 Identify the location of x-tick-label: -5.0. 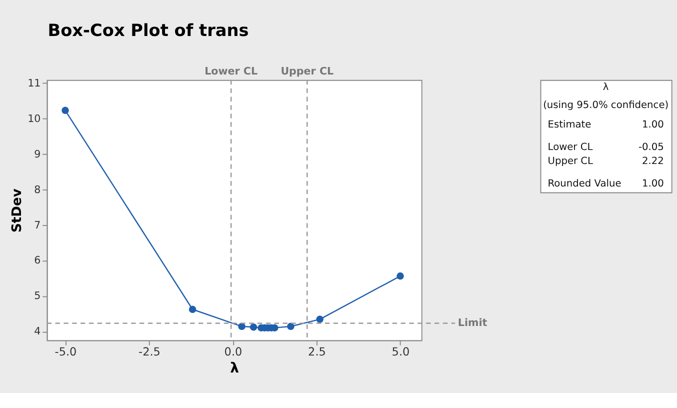
(65, 352).